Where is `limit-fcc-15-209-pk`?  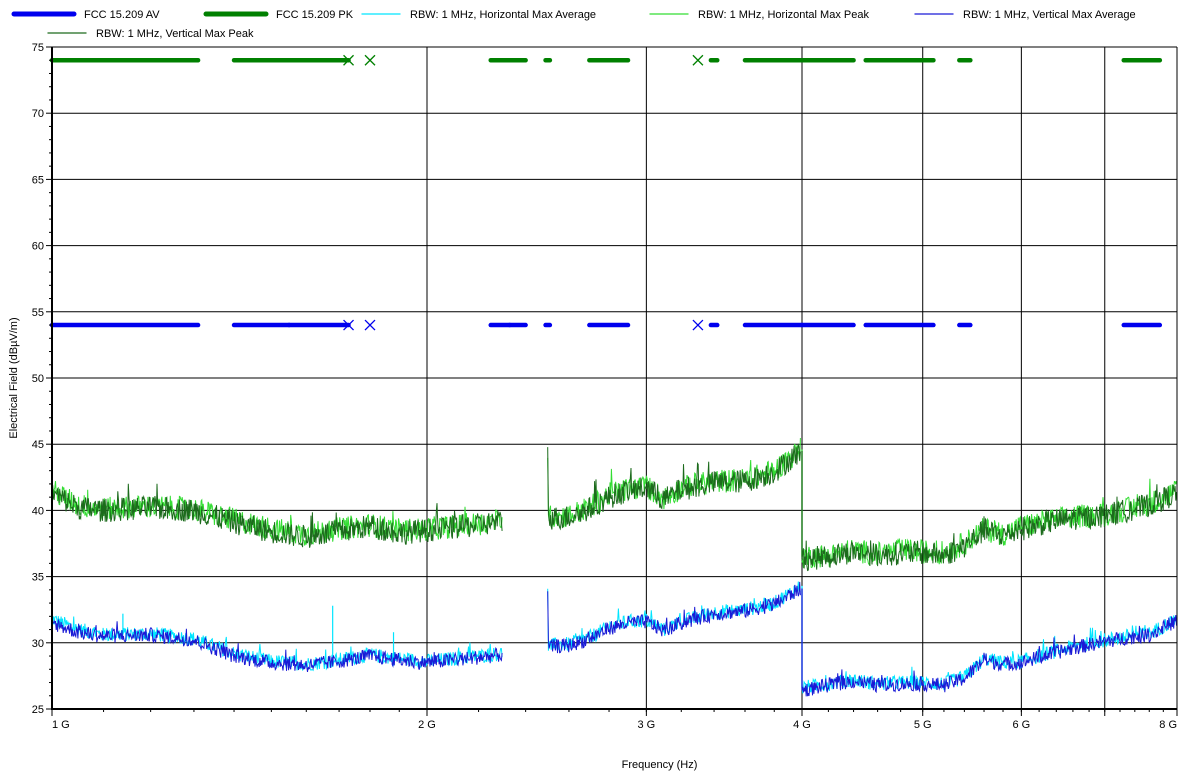
limit-fcc-15-209-pk is located at coordinates (606, 60).